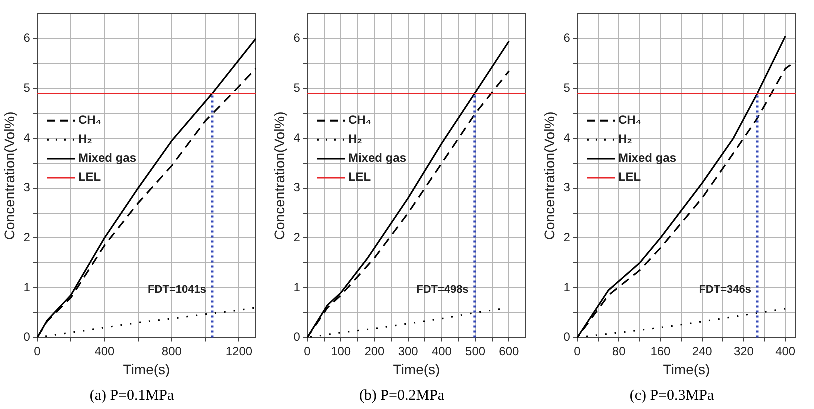 The width and height of the screenshot is (814, 409). Describe the element at coordinates (442, 290) in the screenshot. I see `ref-line-label: FDT=498s` at that location.